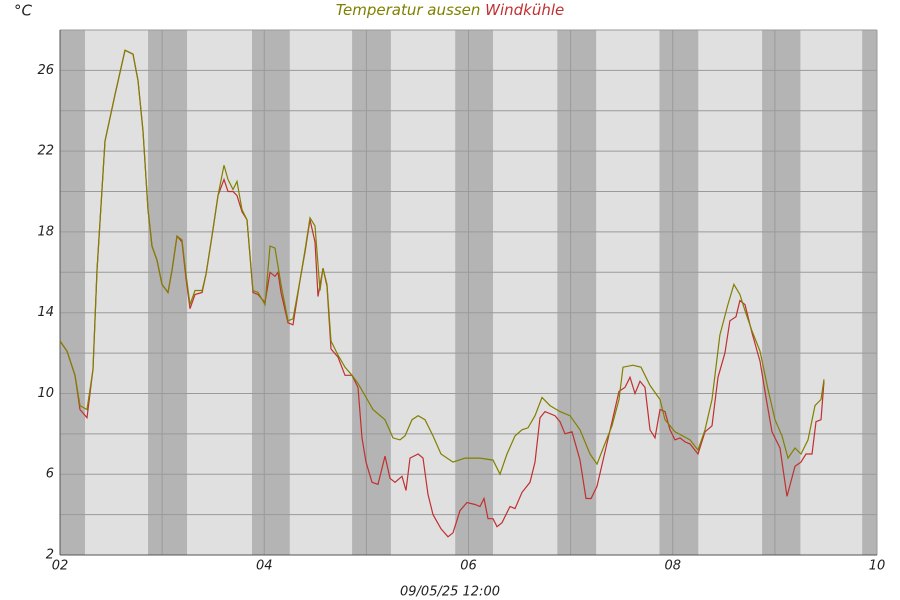  I want to click on x-tick-label: 10, so click(877, 566).